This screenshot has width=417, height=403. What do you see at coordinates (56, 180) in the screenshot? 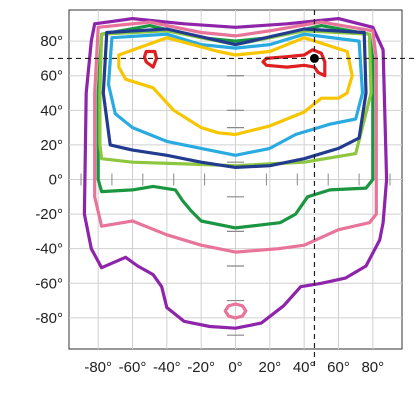
I see `y-tick-label: 0°` at bounding box center [56, 180].